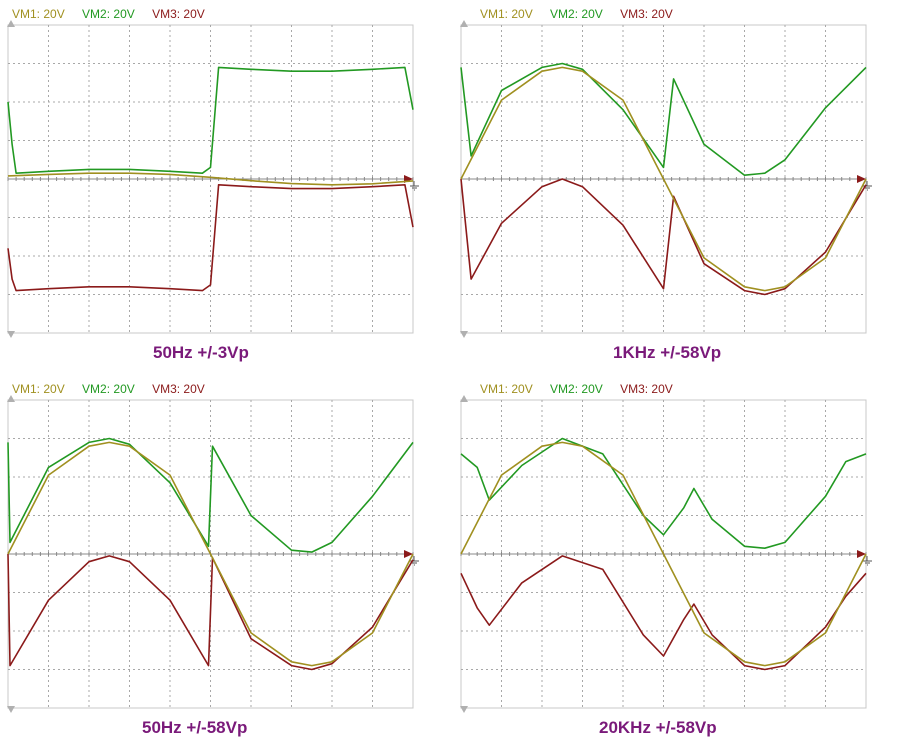 The height and width of the screenshot is (751, 907). What do you see at coordinates (201, 352) in the screenshot?
I see `chart-title-1: 50Hz +/-3Vp` at bounding box center [201, 352].